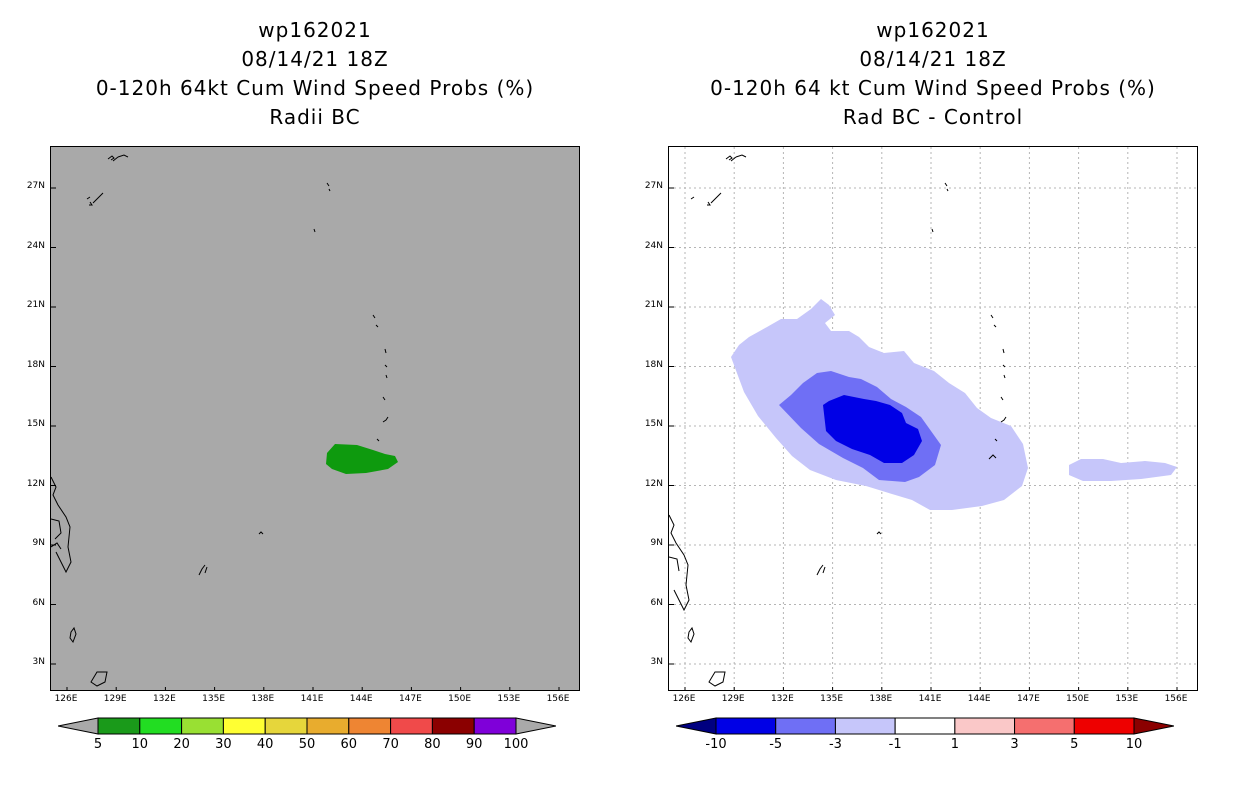 This screenshot has width=1236, height=800. Describe the element at coordinates (410, 699) in the screenshot. I see `left-lon-label: 147E` at that location.